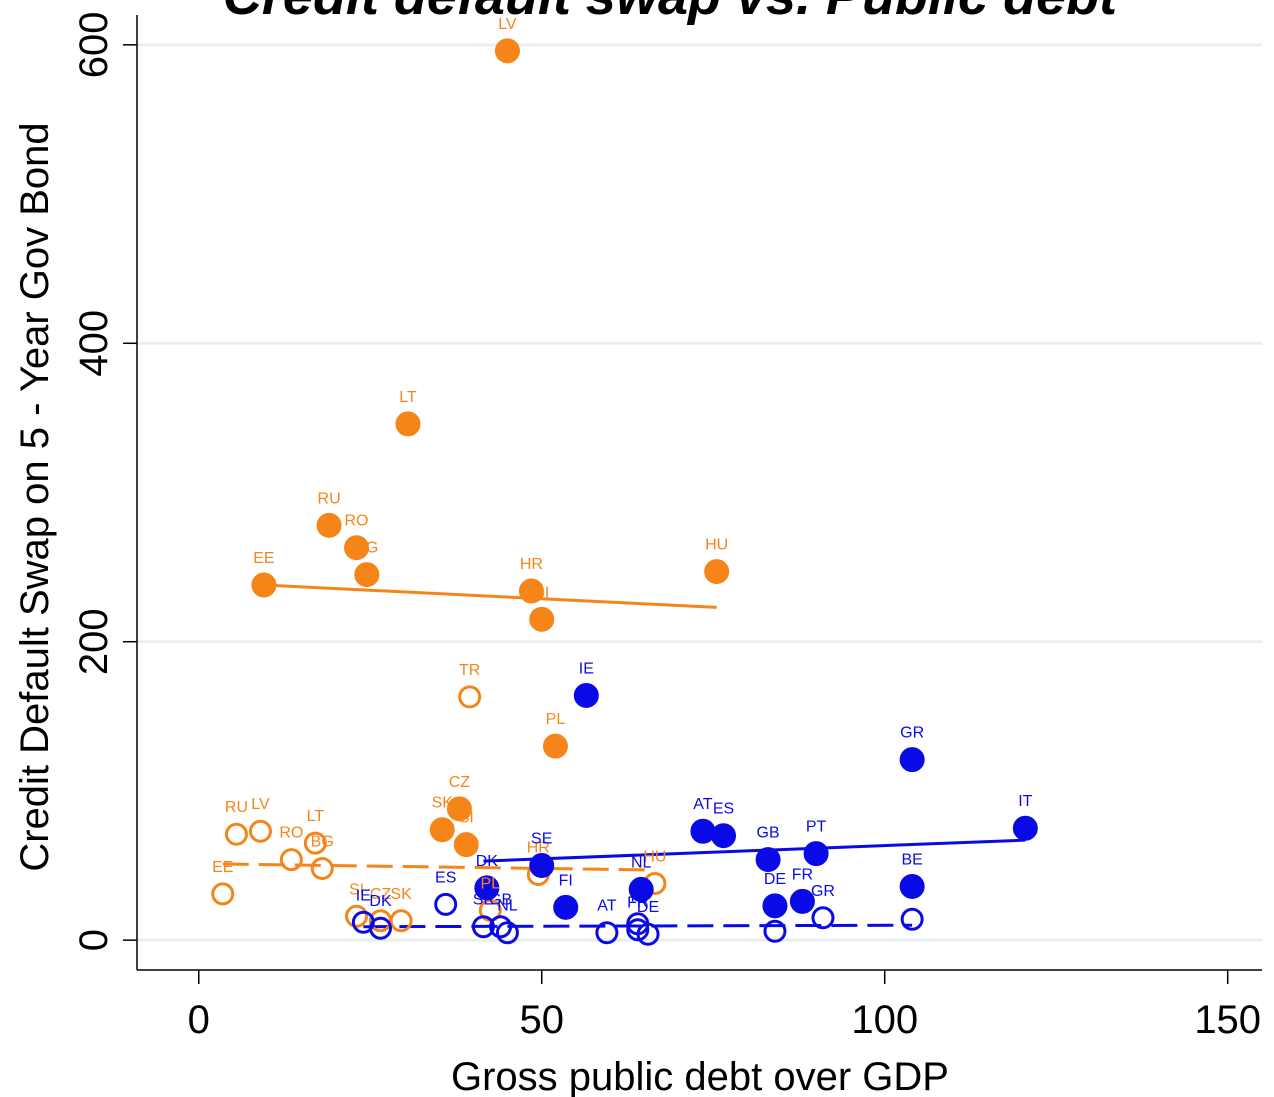 This screenshot has width=1274, height=1097. I want to click on point-label: TR, so click(469, 670).